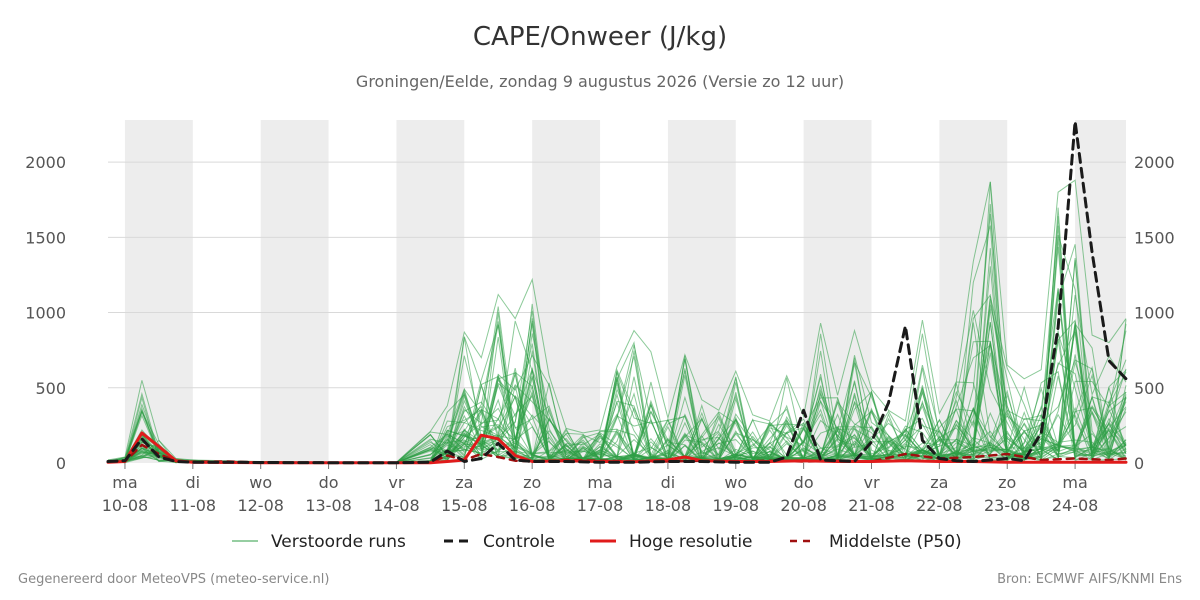 Image resolution: width=1200 pixels, height=600 pixels. I want to click on x-tick-date: 23-08, so click(1007, 505).